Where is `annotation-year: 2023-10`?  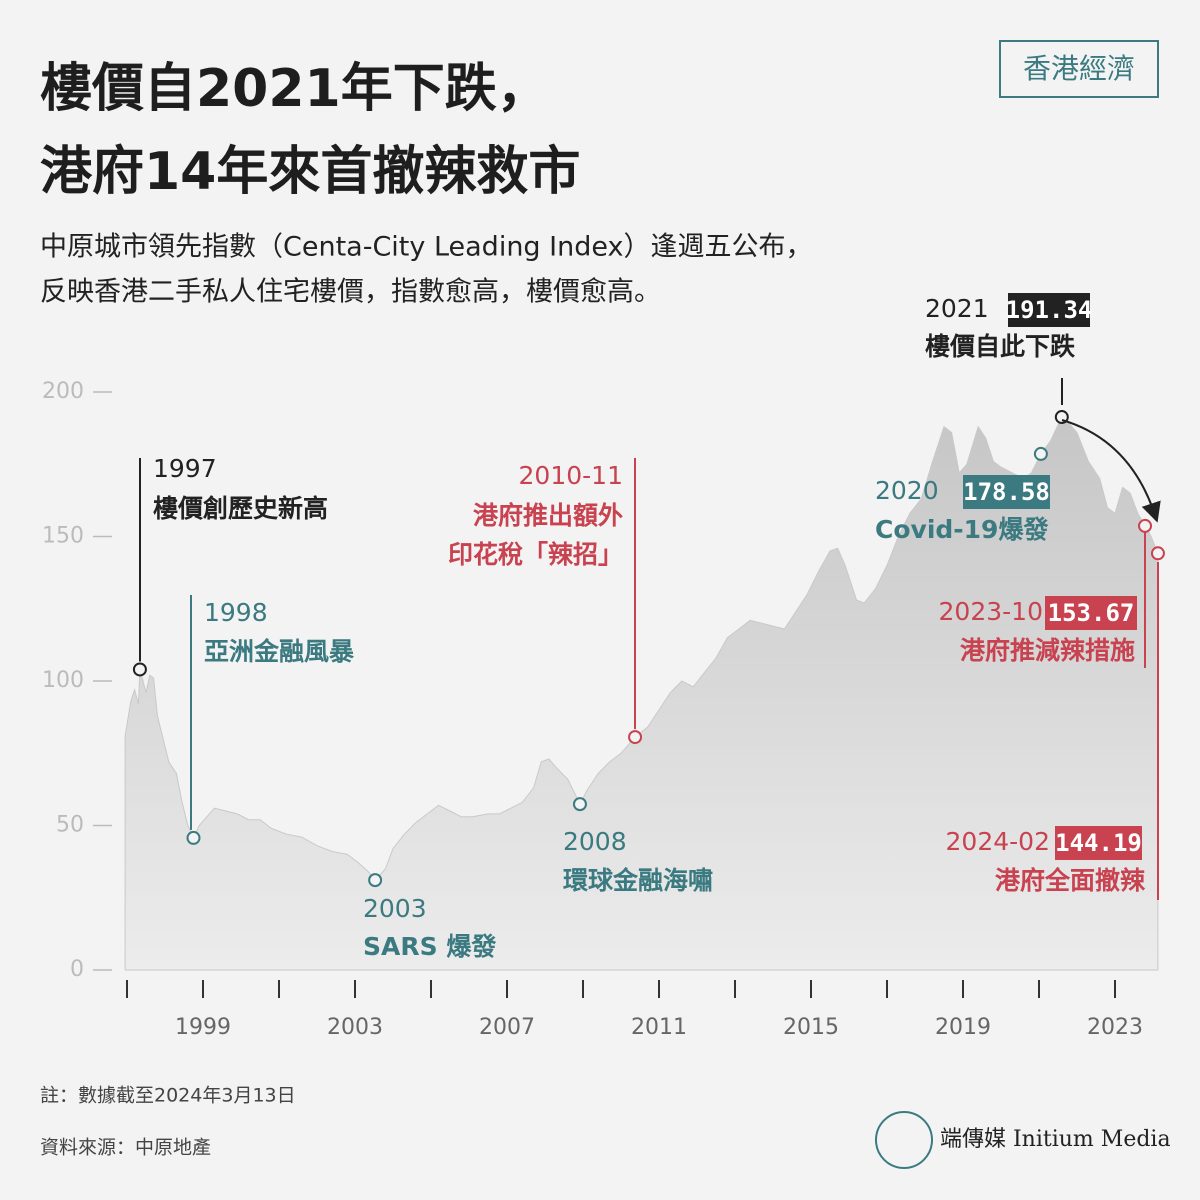
annotation-year: 2023-10 is located at coordinates (991, 611).